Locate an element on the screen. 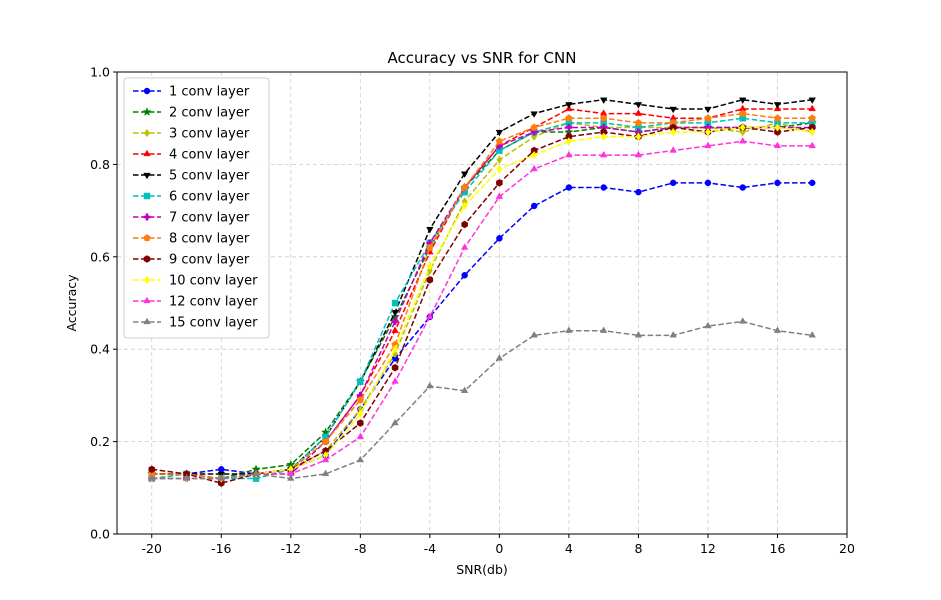 The height and width of the screenshot is (600, 941). legend-entry: 9 conv layer is located at coordinates (191, 260).